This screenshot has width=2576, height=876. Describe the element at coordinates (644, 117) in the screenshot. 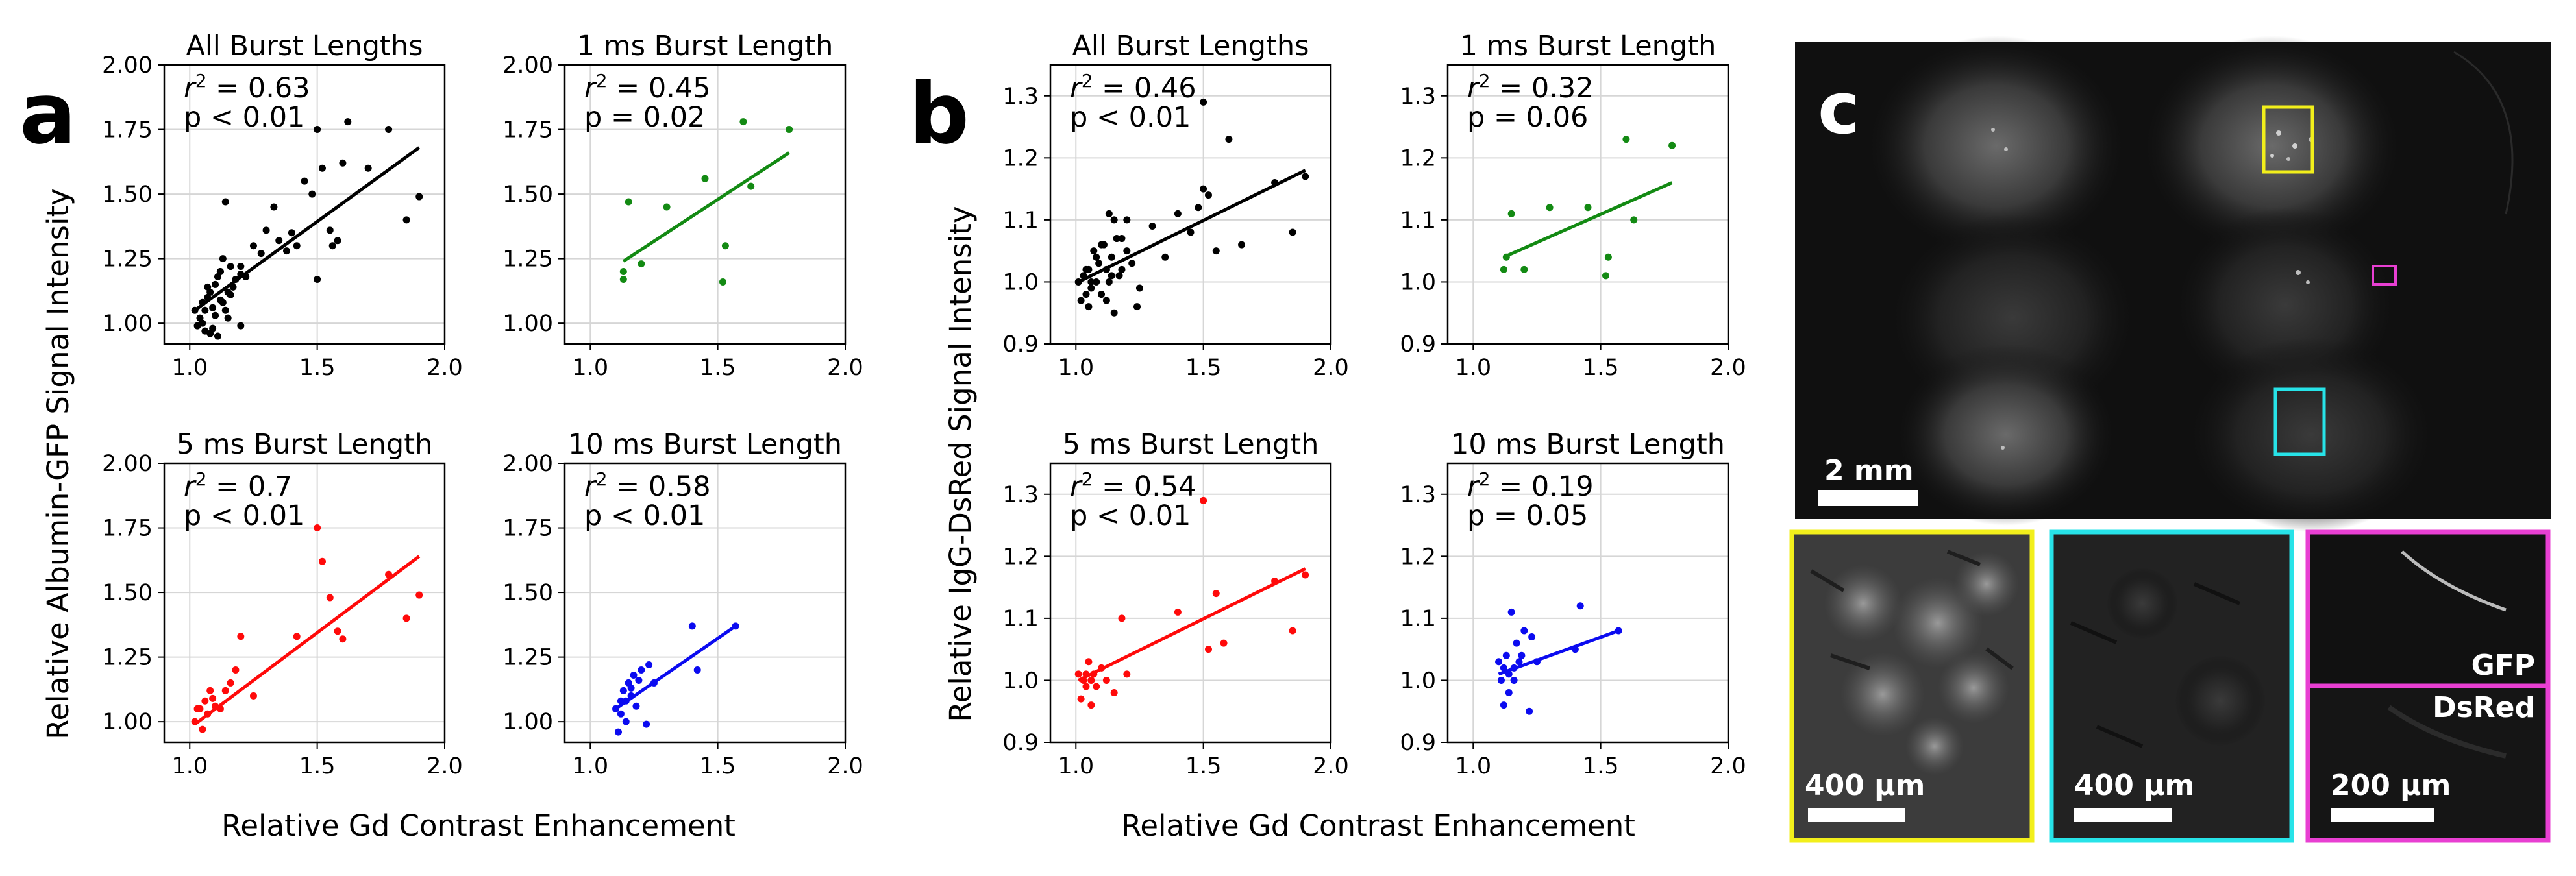

I see `p-value-label: p = 0.02` at that location.